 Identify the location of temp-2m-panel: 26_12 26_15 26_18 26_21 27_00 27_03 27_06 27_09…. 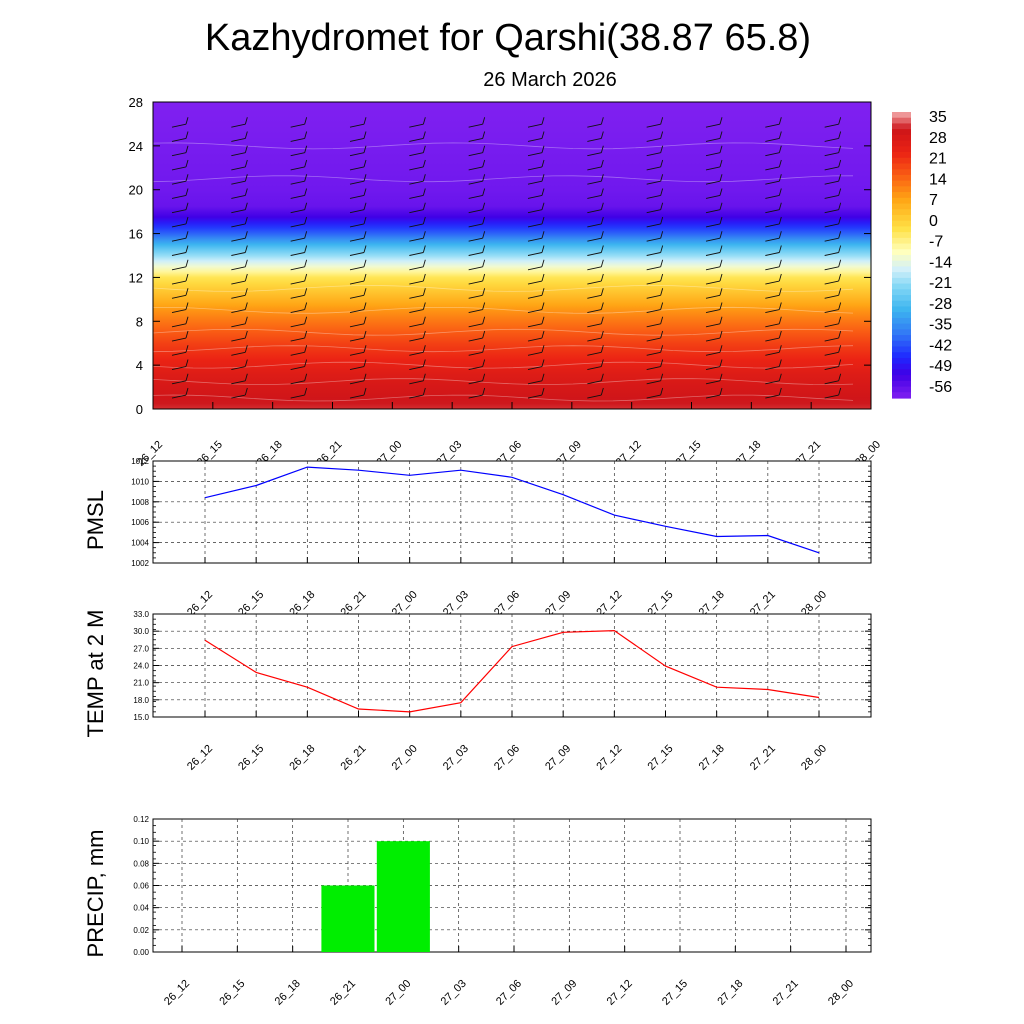
(477, 691).